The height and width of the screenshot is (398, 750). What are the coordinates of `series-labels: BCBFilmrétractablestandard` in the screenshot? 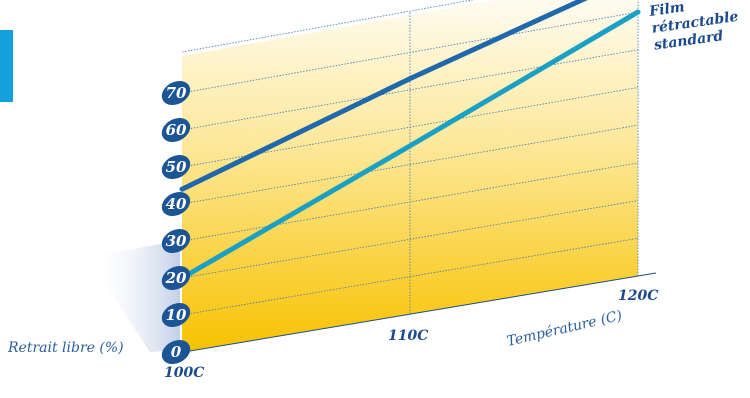 It's located at (694, 27).